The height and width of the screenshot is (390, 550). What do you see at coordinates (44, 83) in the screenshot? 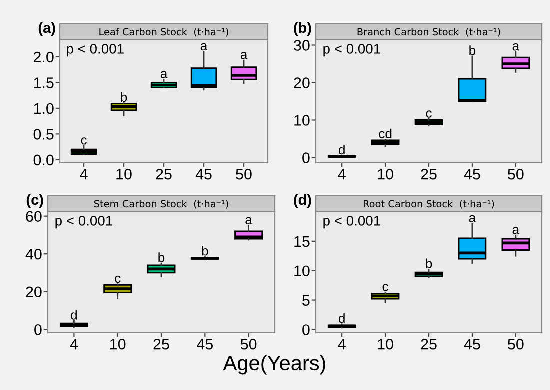
I see `y-tick-label: 1.5` at bounding box center [44, 83].